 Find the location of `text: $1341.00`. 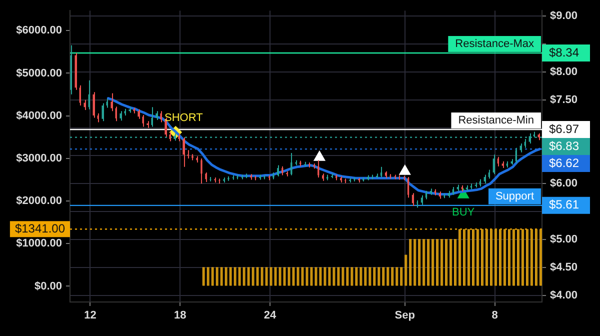

text: $1341.00 is located at coordinates (40, 228).